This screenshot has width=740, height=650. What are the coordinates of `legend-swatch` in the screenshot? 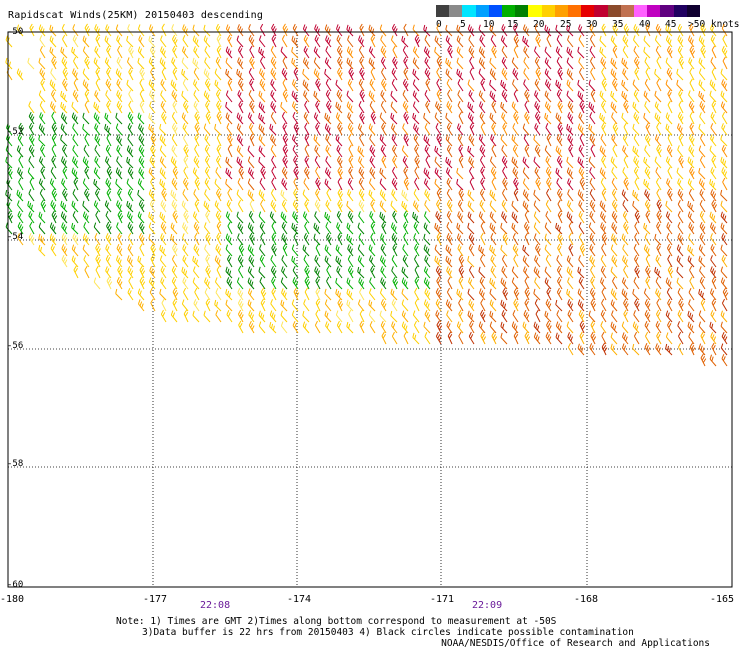 It's located at (522, 11).